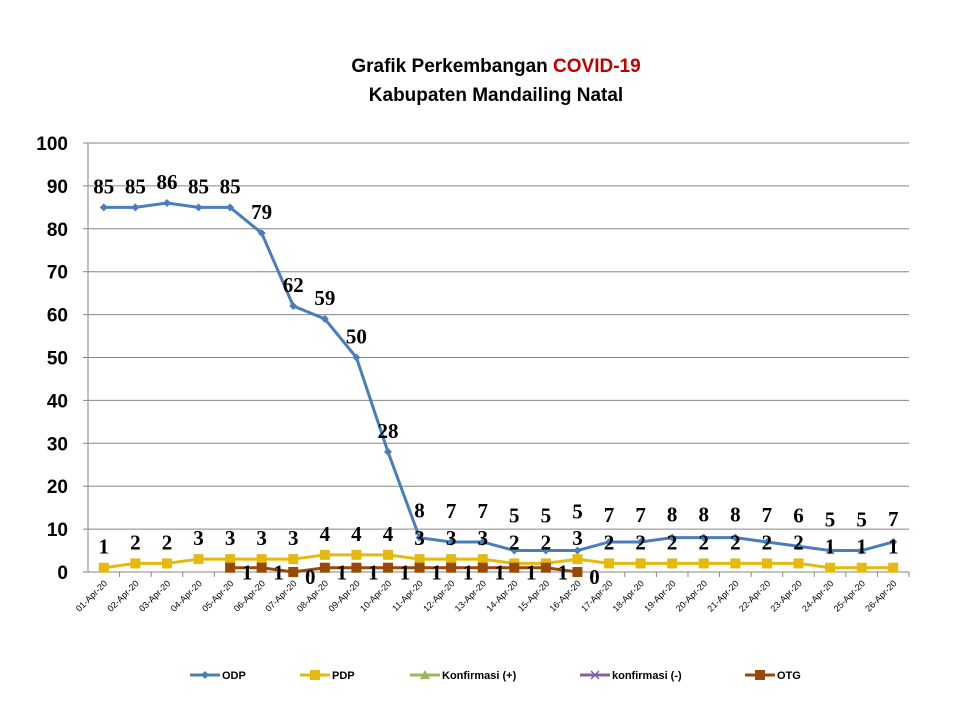 The height and width of the screenshot is (720, 960). I want to click on x-tick-label: 25-Apr-20, so click(849, 595).